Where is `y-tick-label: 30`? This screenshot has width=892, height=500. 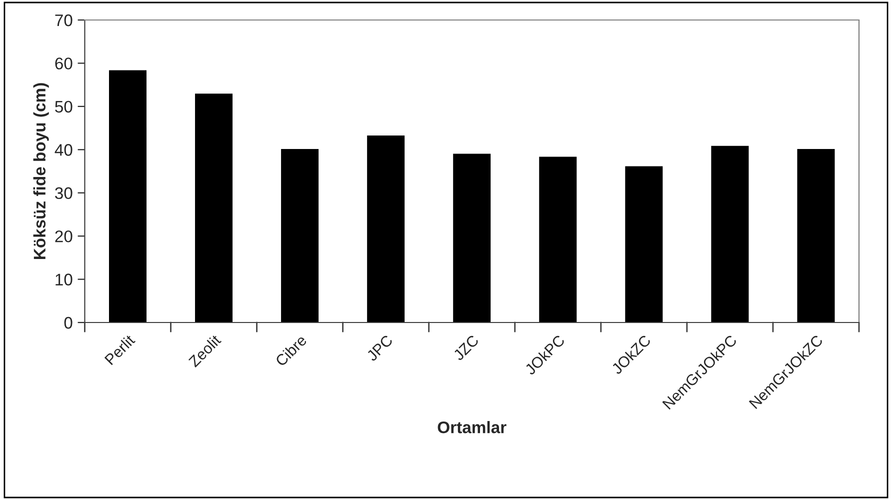 y-tick-label: 30 is located at coordinates (63, 193).